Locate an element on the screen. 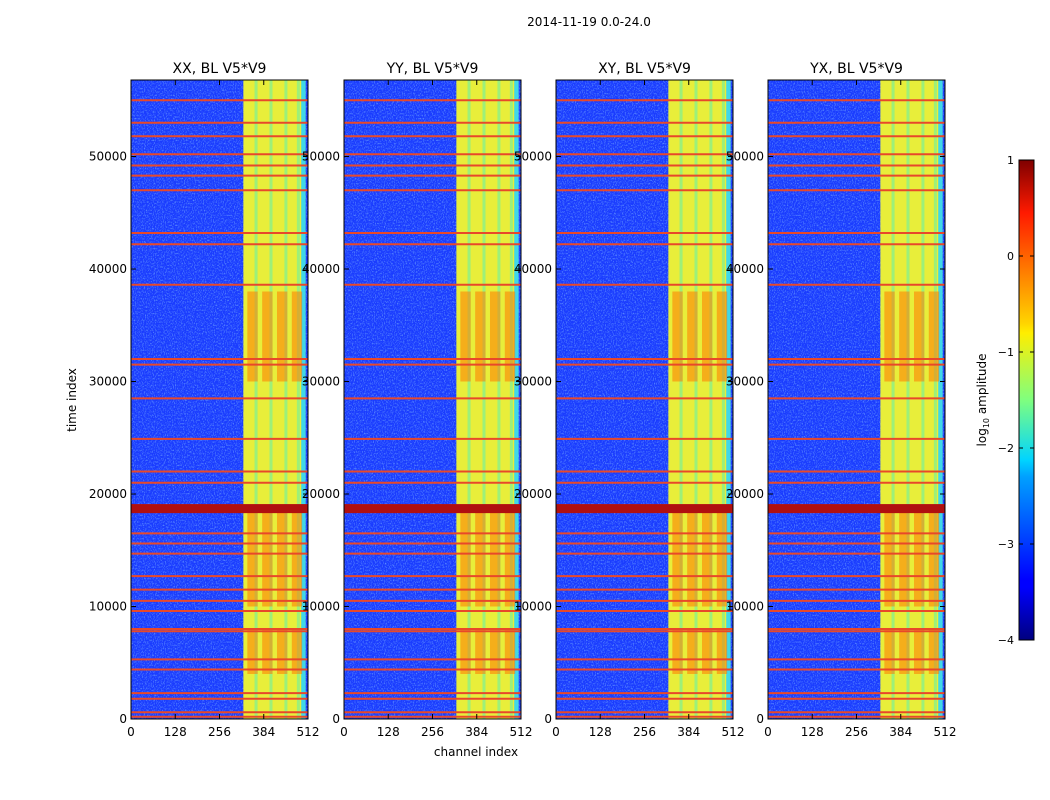 Image resolution: width=1050 pixels, height=800 pixels. panel-title: YX, BL V5*V9 is located at coordinates (856, 69).